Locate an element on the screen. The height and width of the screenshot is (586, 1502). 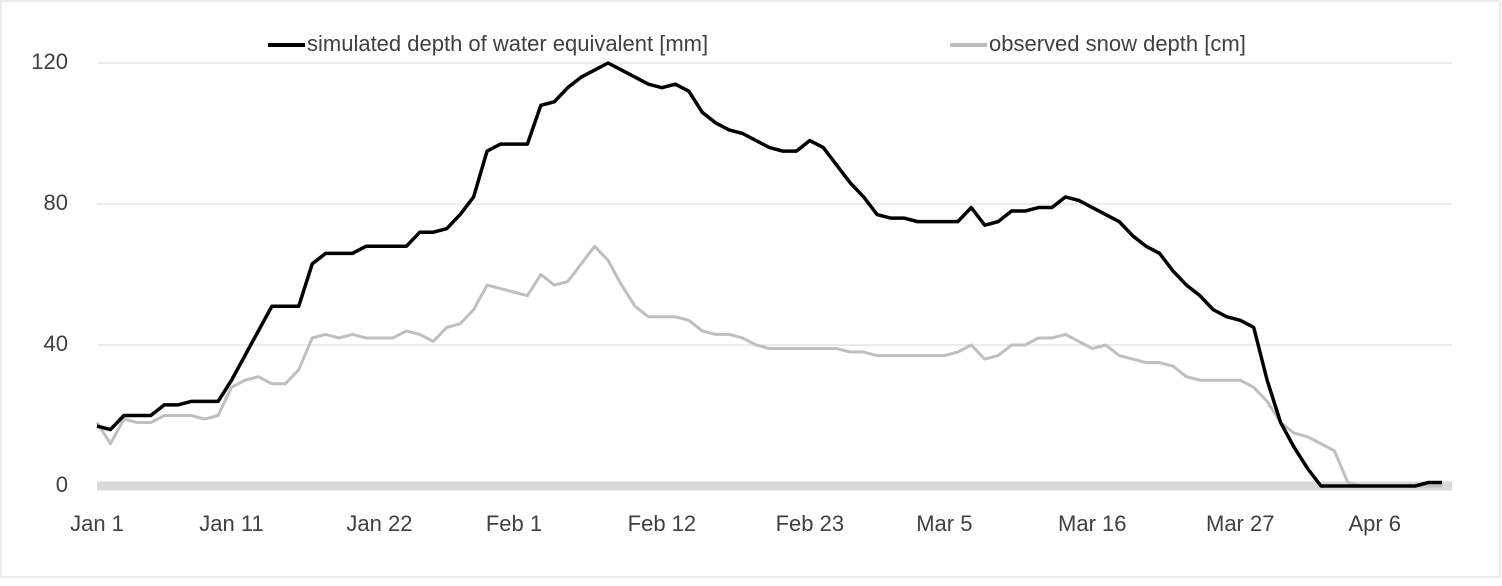
y-tick-label: 40 is located at coordinates (56, 343).